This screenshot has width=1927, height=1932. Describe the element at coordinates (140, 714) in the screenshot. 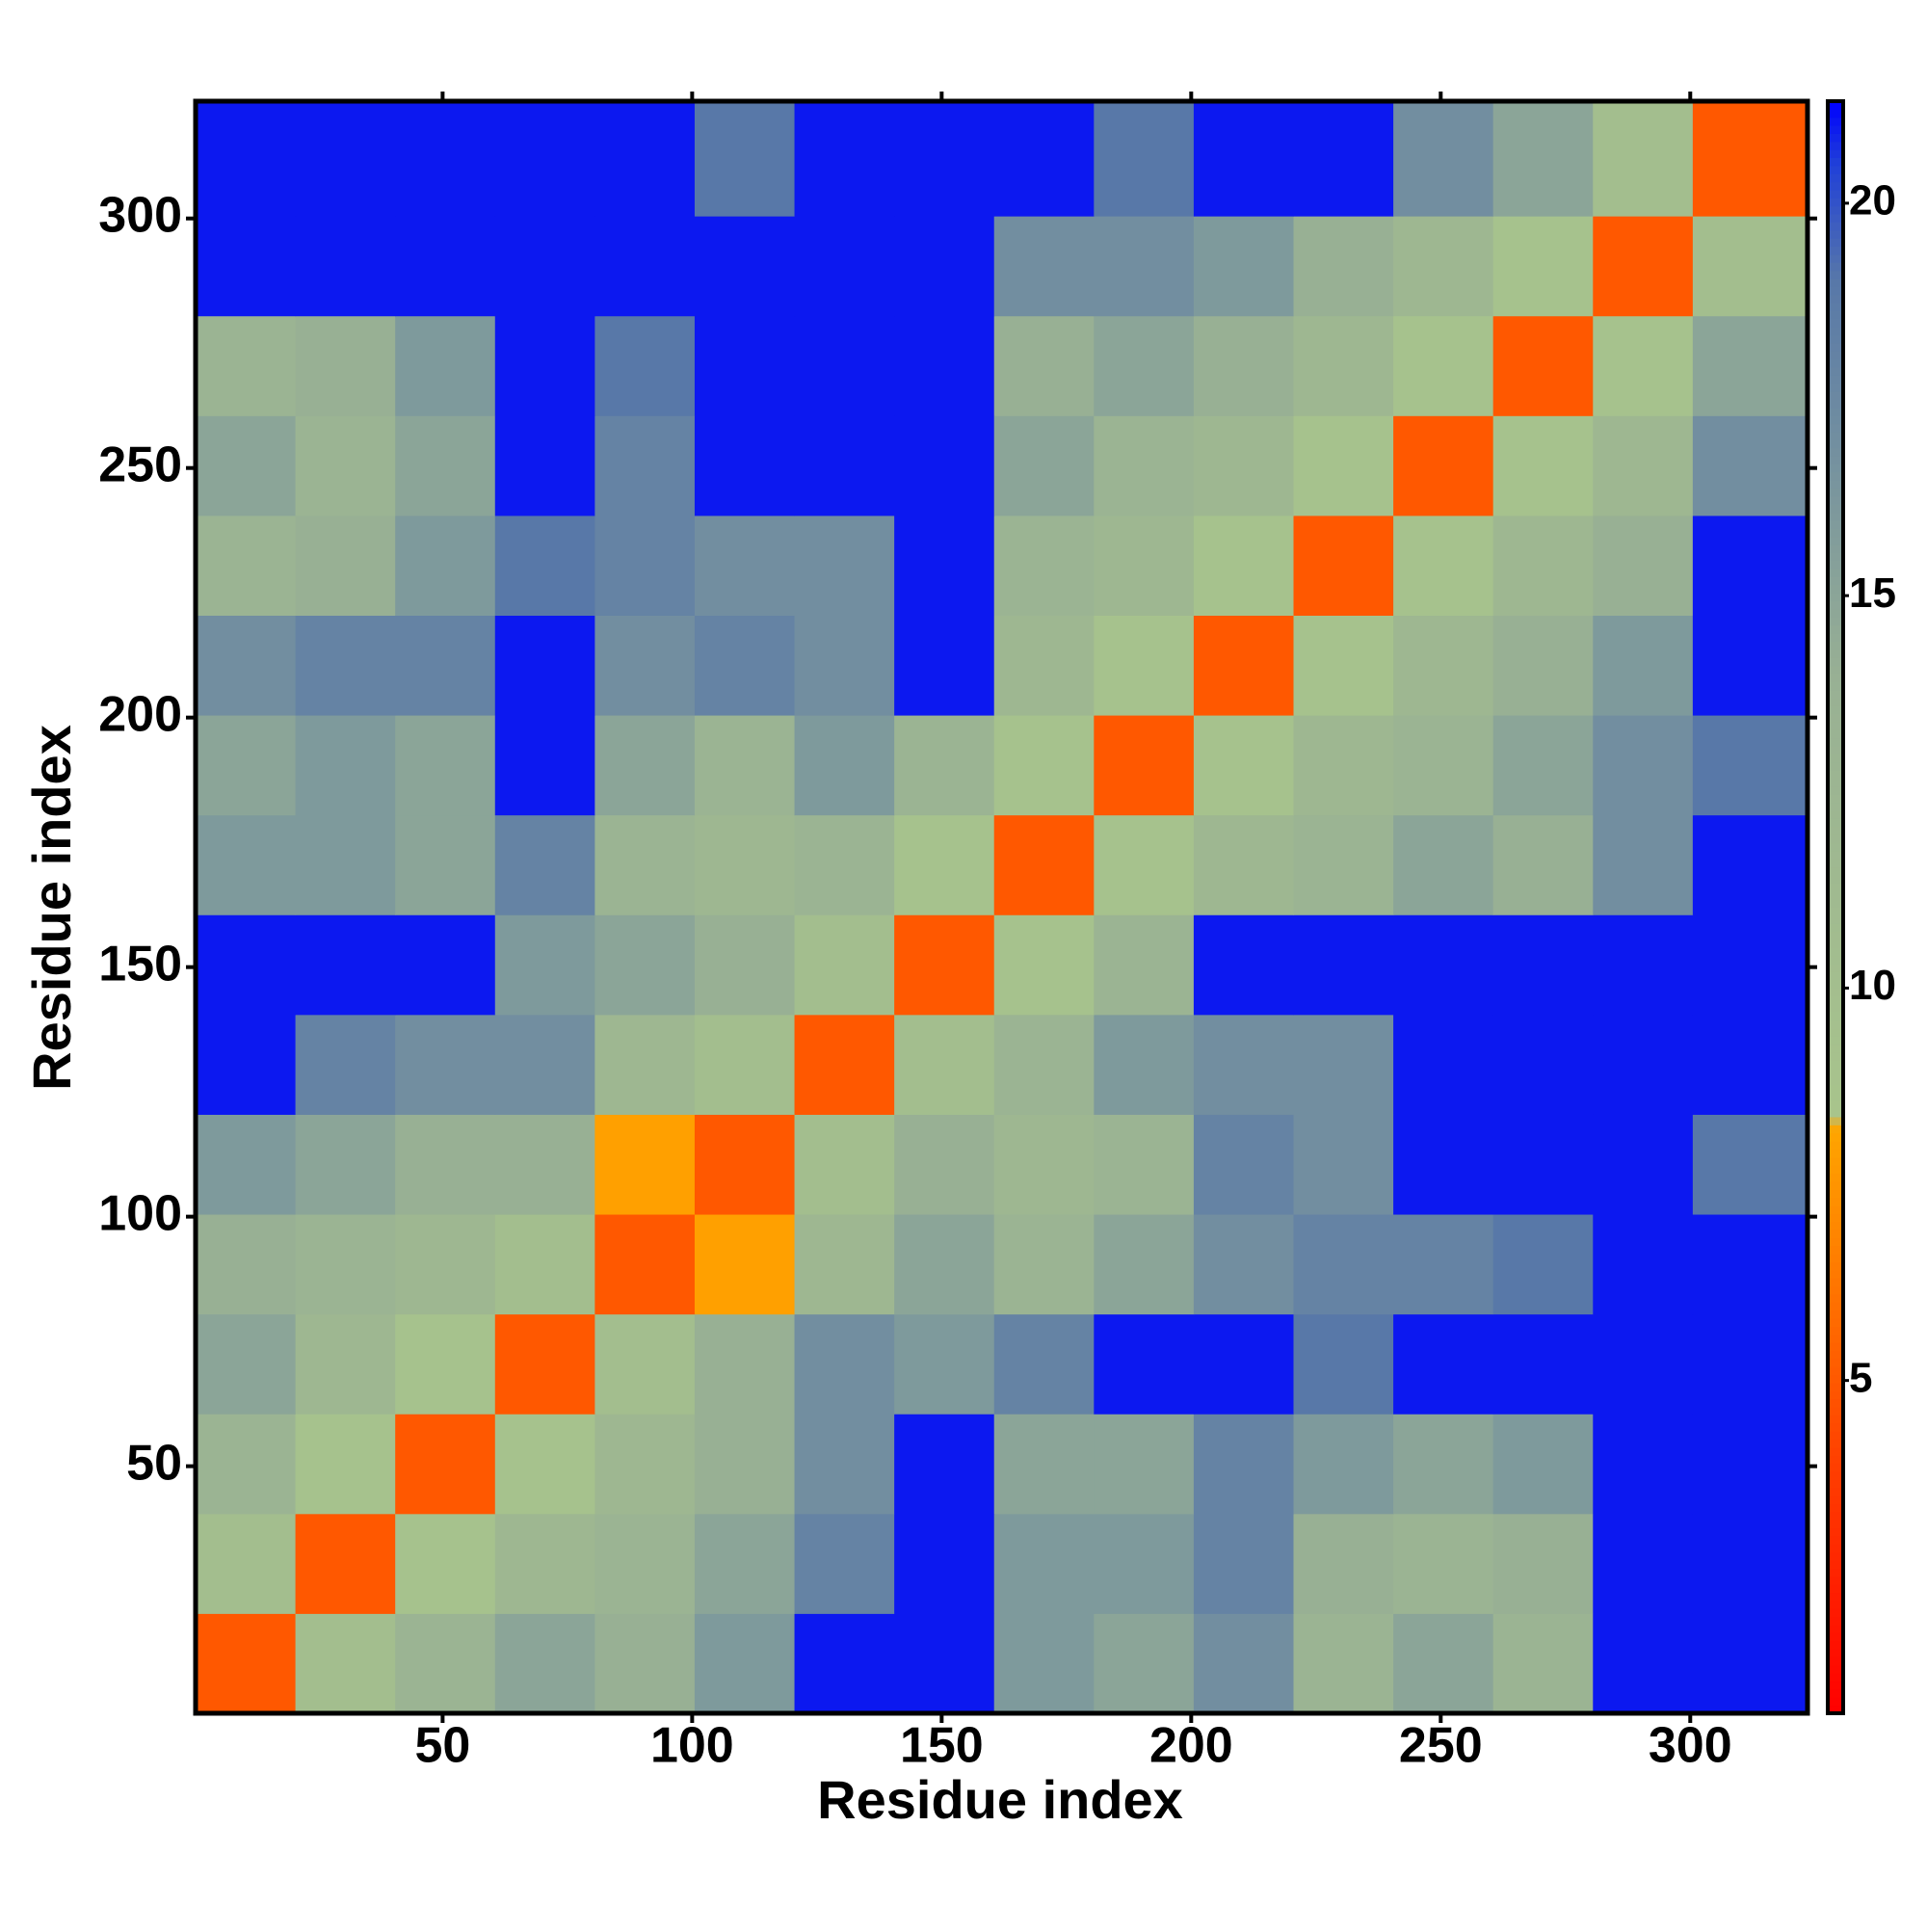

I see `y-tick-label: 200` at that location.